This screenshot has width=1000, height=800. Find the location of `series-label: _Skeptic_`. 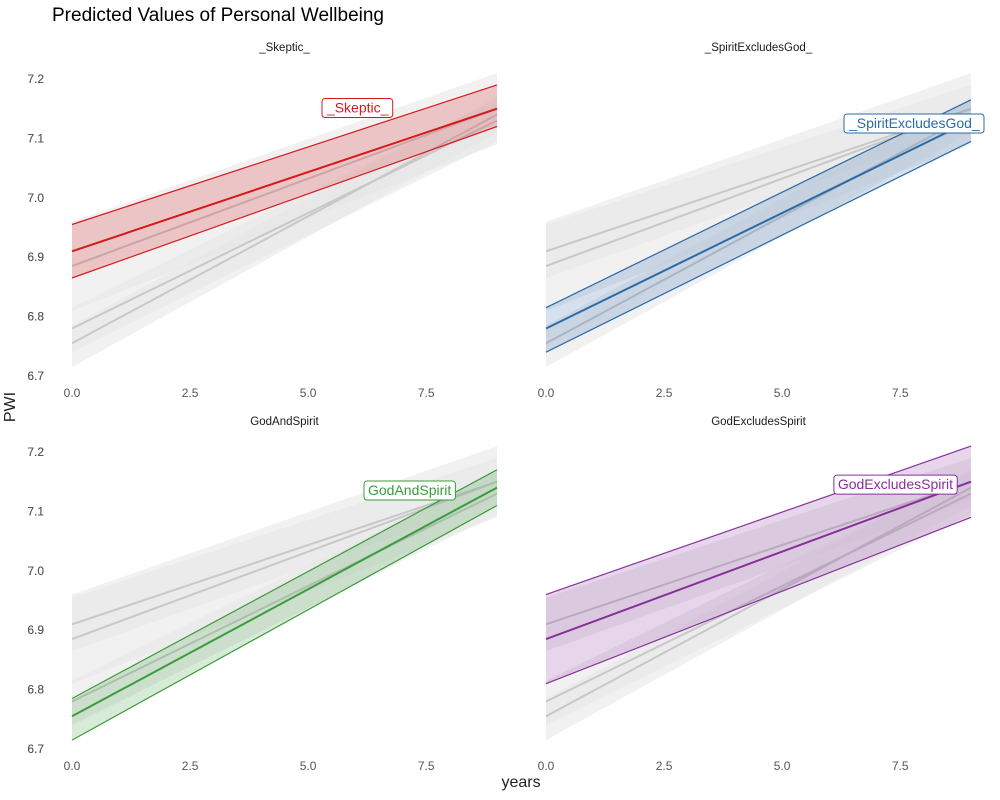

series-label: _Skeptic_ is located at coordinates (357, 108).